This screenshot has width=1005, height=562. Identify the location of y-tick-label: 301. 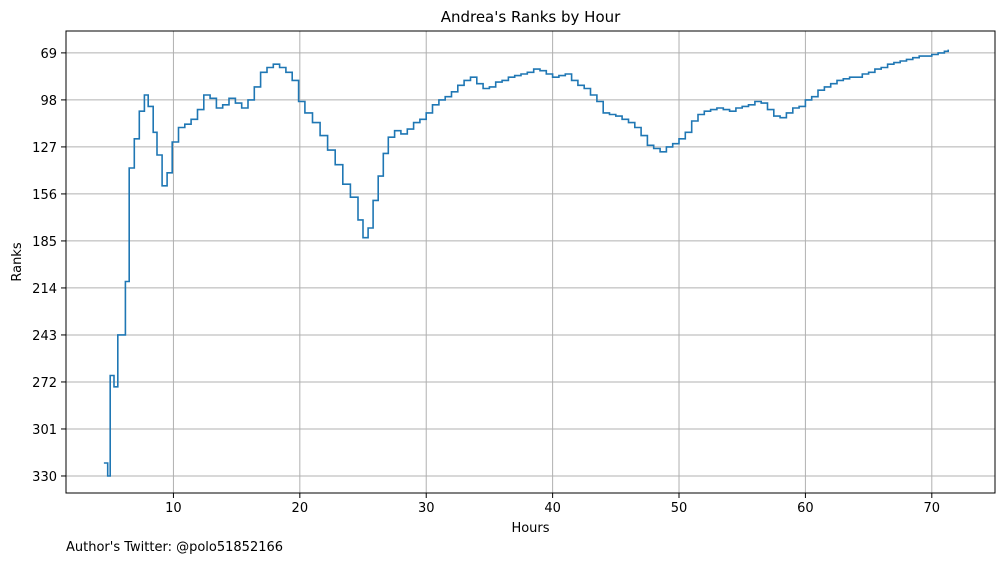
(44, 430).